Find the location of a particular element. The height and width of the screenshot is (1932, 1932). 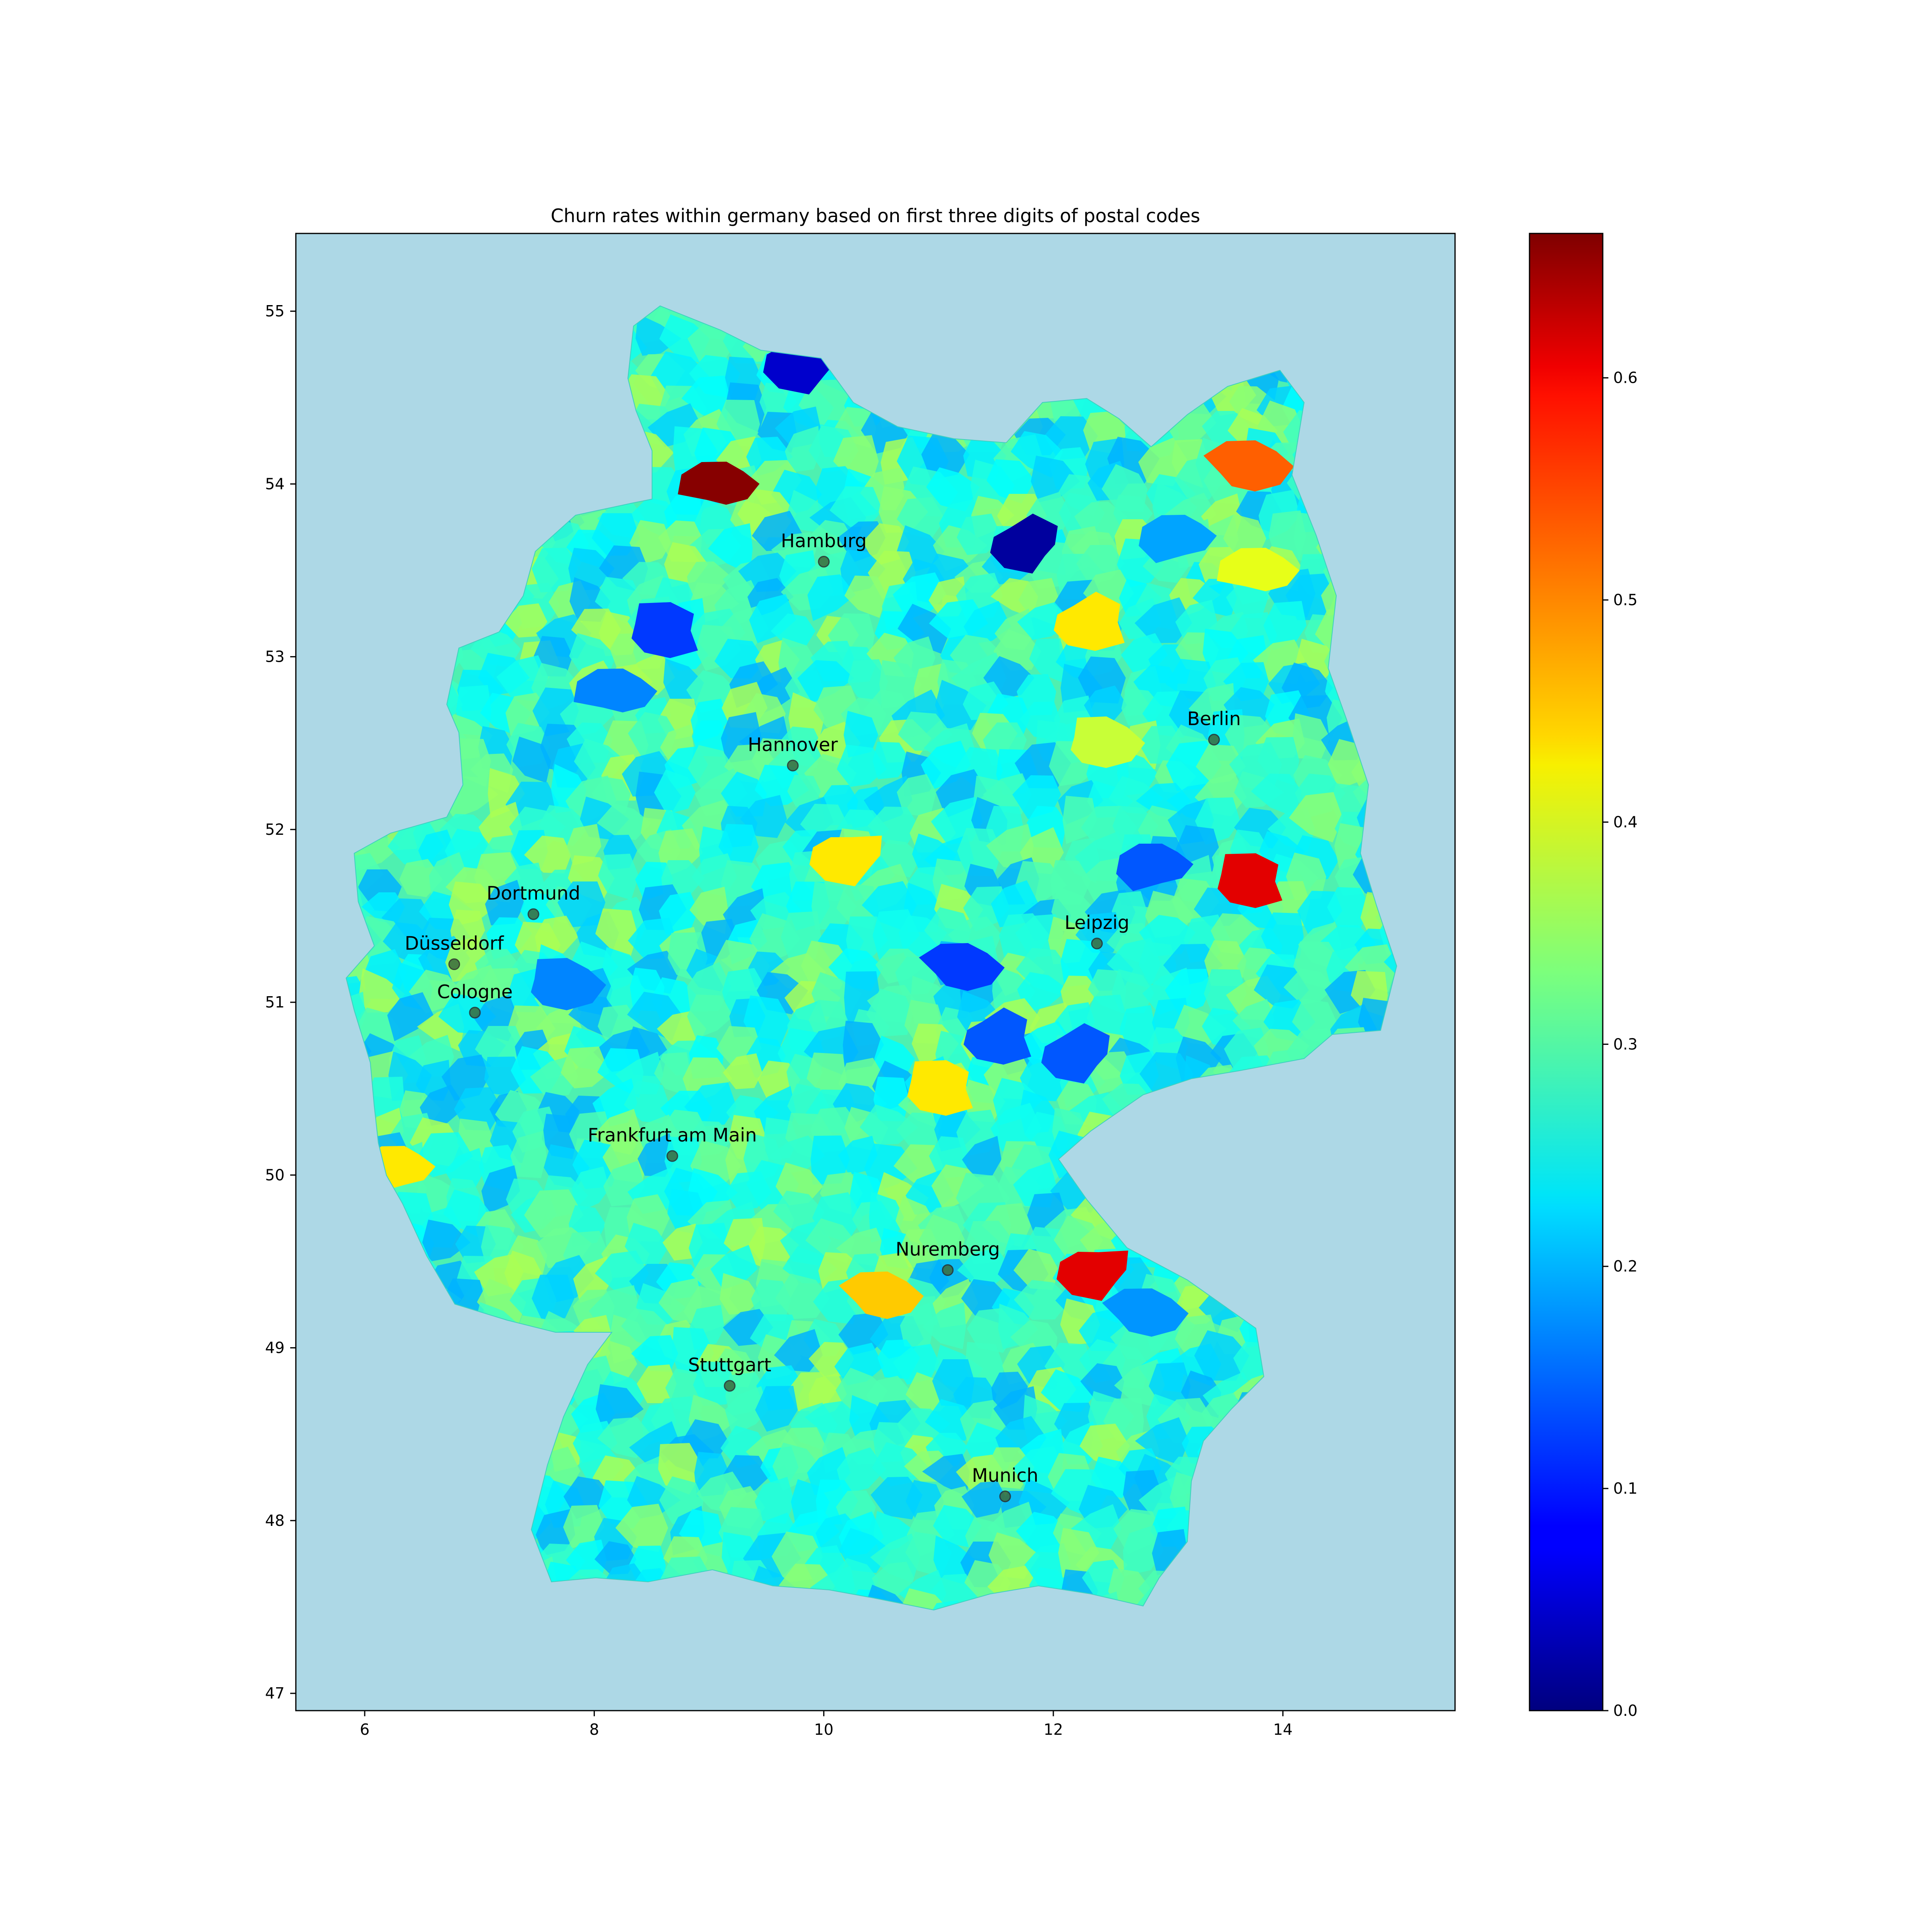

colorbar: 0.0 0.1 0.2 0.3 0.4 0.5 0.6 is located at coordinates (1583, 976).